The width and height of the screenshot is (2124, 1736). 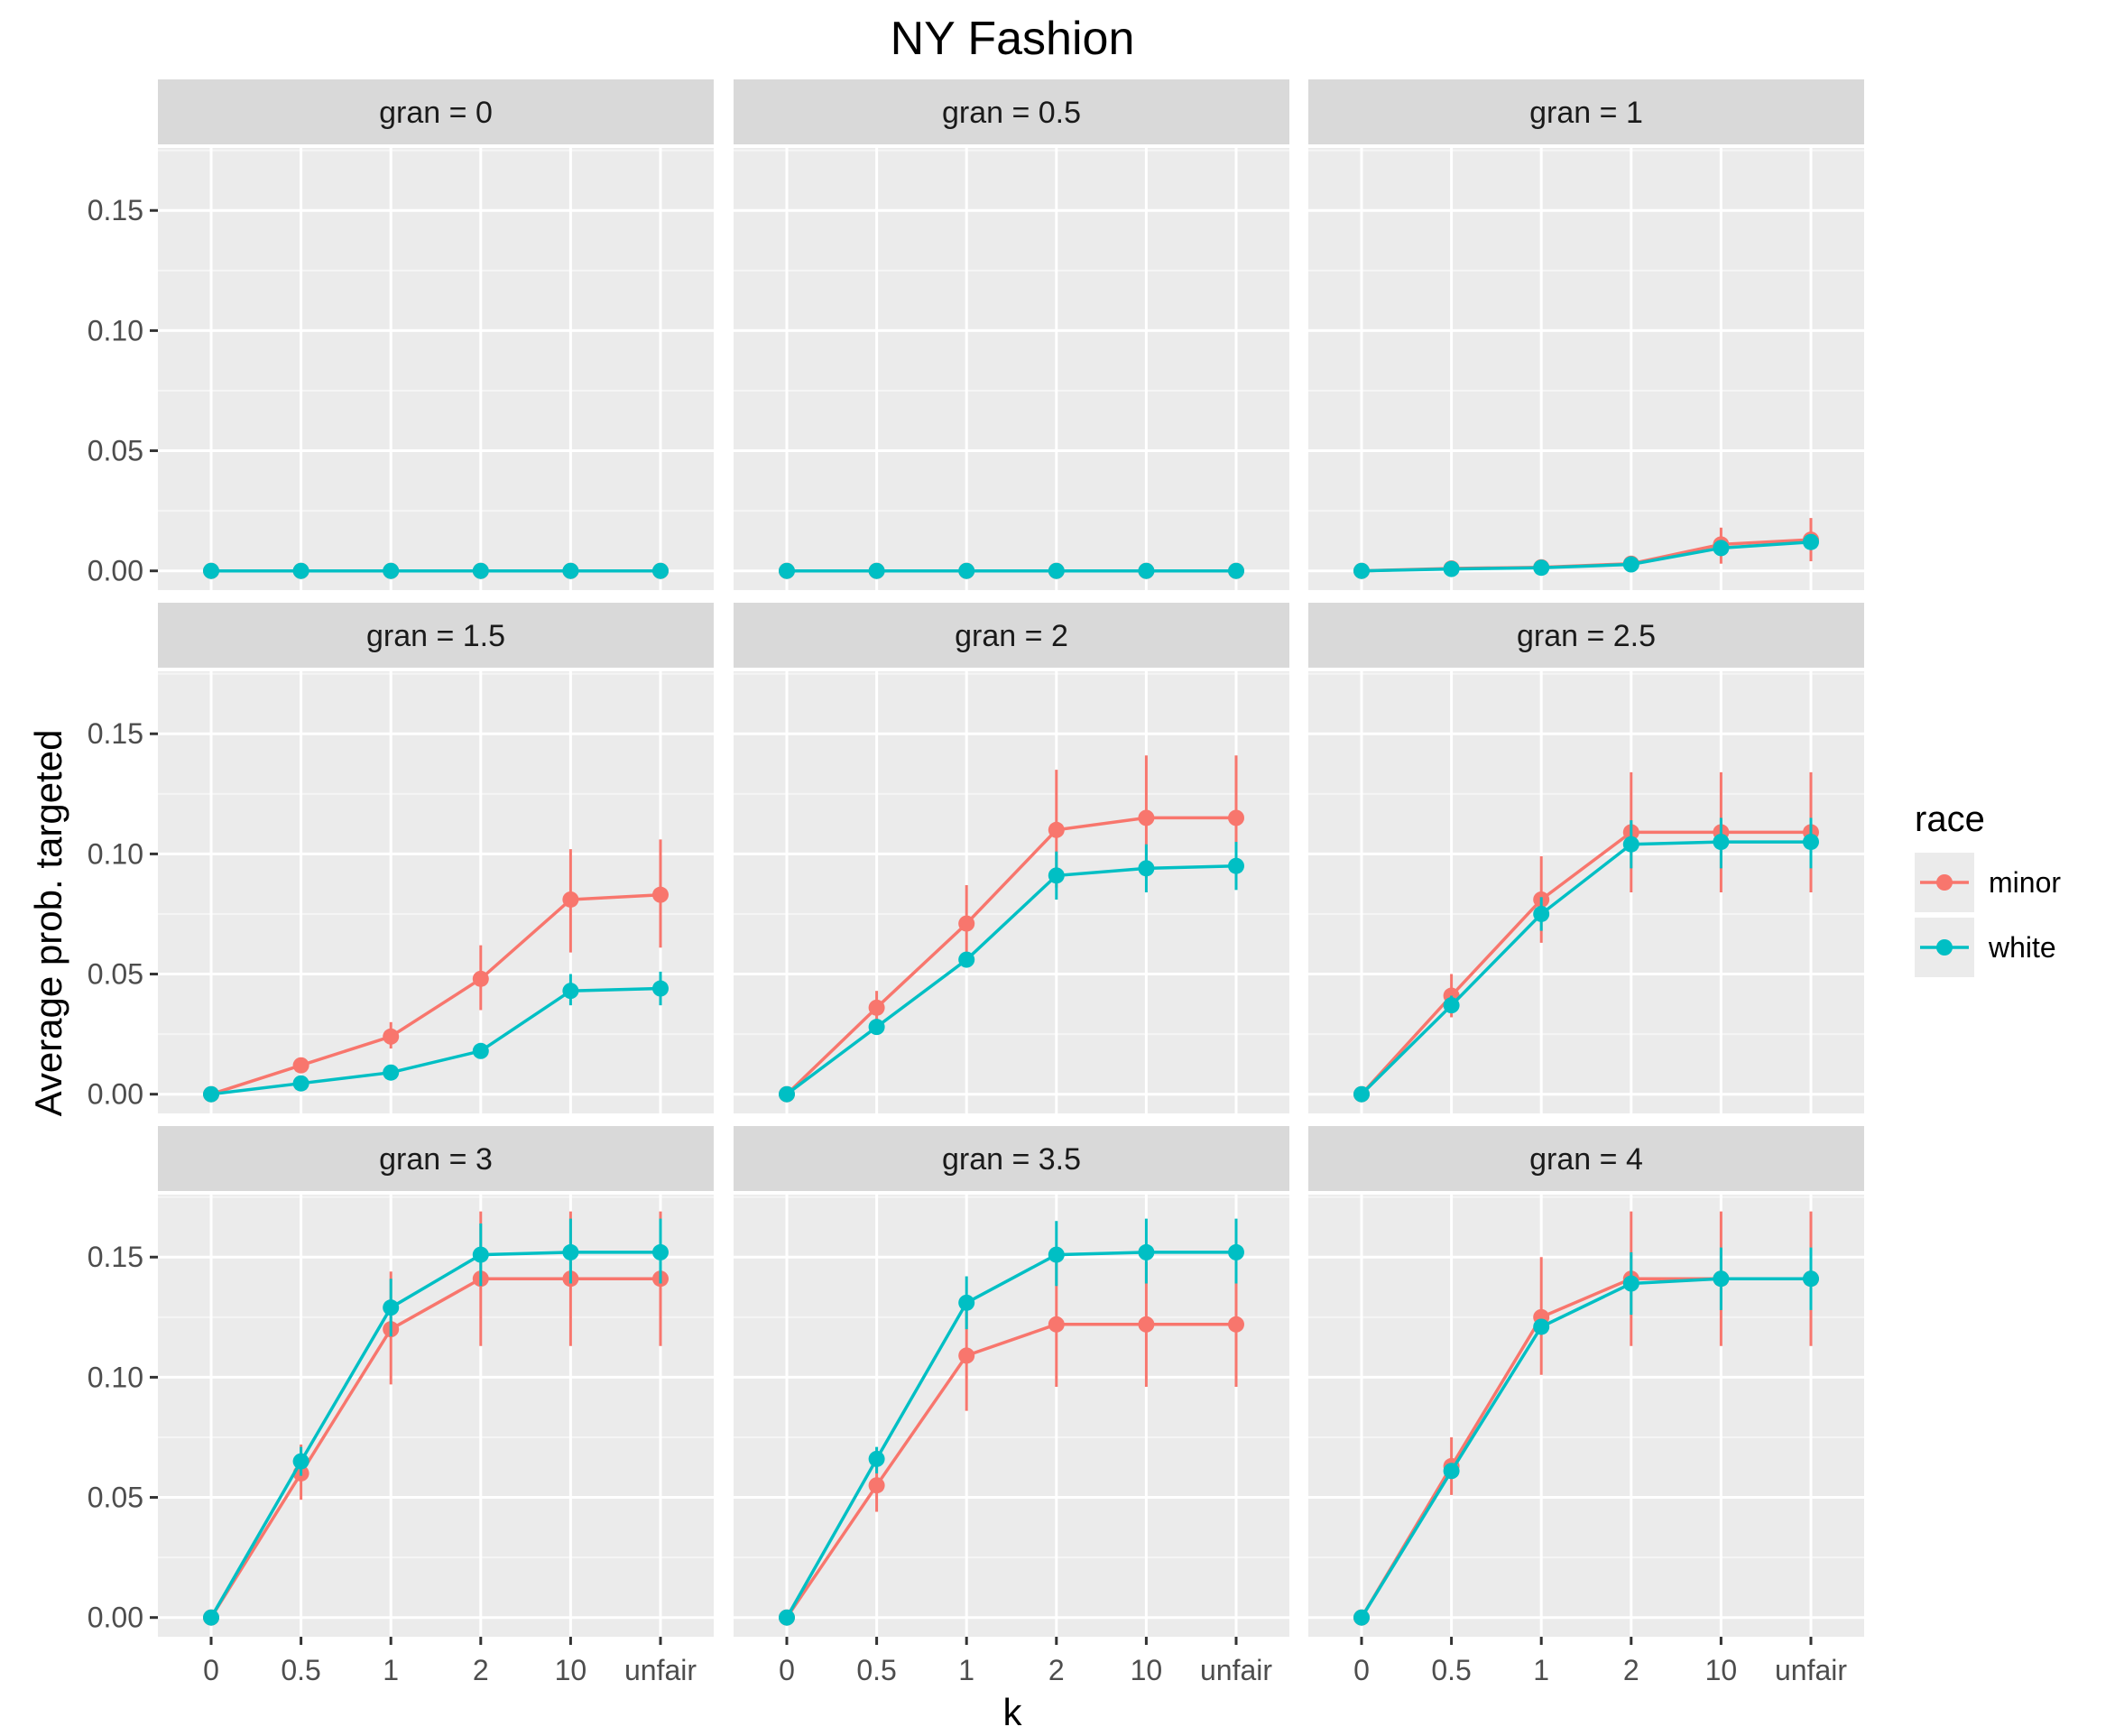 I want to click on facet-strip-label: gran = 3.5, so click(x=1011, y=1160).